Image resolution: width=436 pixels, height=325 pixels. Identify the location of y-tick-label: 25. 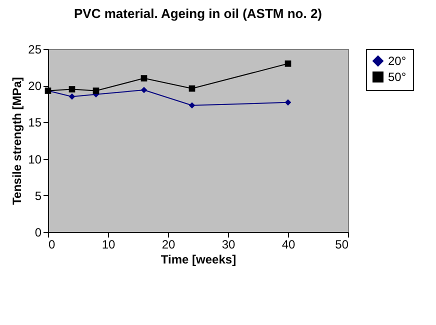
(35, 49).